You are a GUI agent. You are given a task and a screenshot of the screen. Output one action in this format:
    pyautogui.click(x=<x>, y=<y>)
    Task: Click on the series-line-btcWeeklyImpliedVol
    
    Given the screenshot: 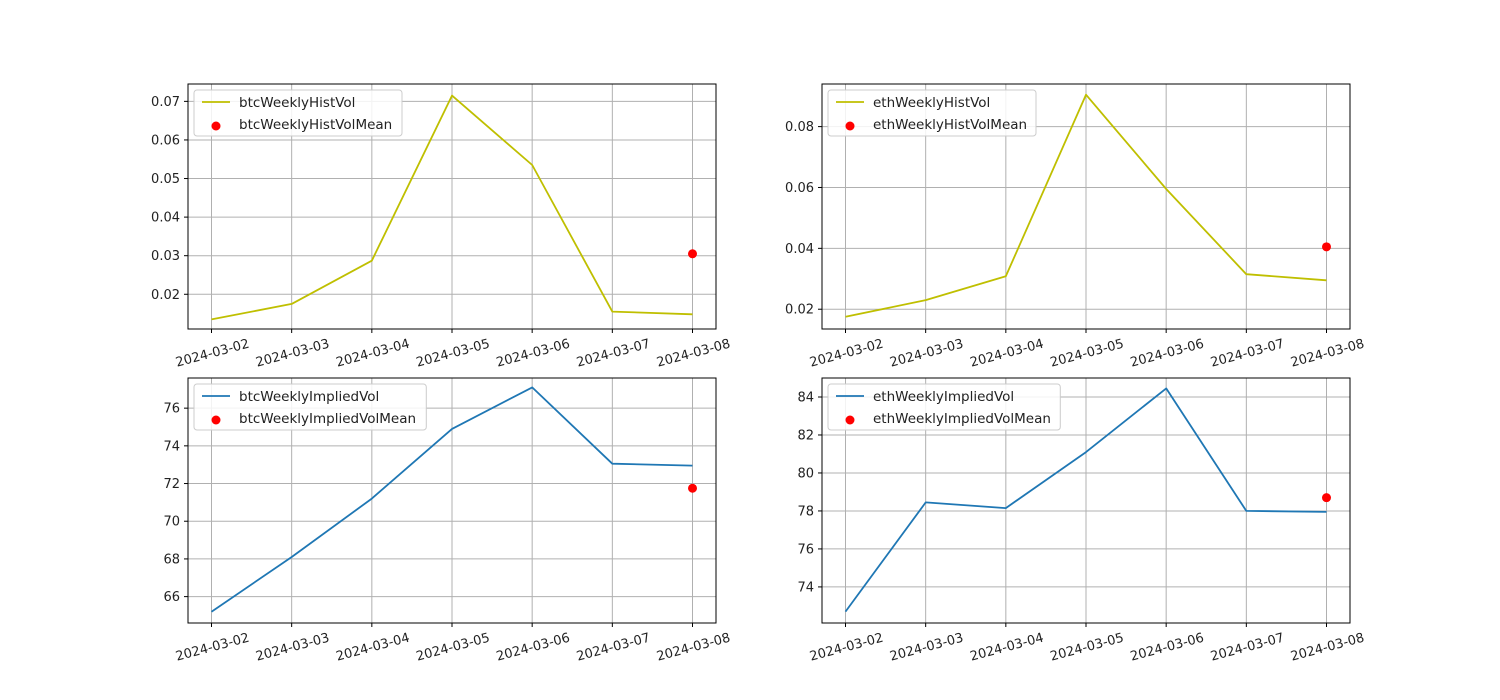 What is the action you would take?
    pyautogui.click(x=451, y=499)
    